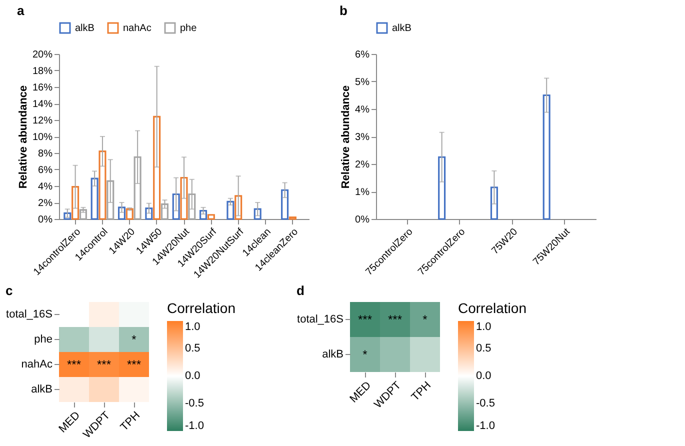 This screenshot has height=446, width=685. What do you see at coordinates (42, 71) in the screenshot?
I see `y-tick-label: 18%` at bounding box center [42, 71].